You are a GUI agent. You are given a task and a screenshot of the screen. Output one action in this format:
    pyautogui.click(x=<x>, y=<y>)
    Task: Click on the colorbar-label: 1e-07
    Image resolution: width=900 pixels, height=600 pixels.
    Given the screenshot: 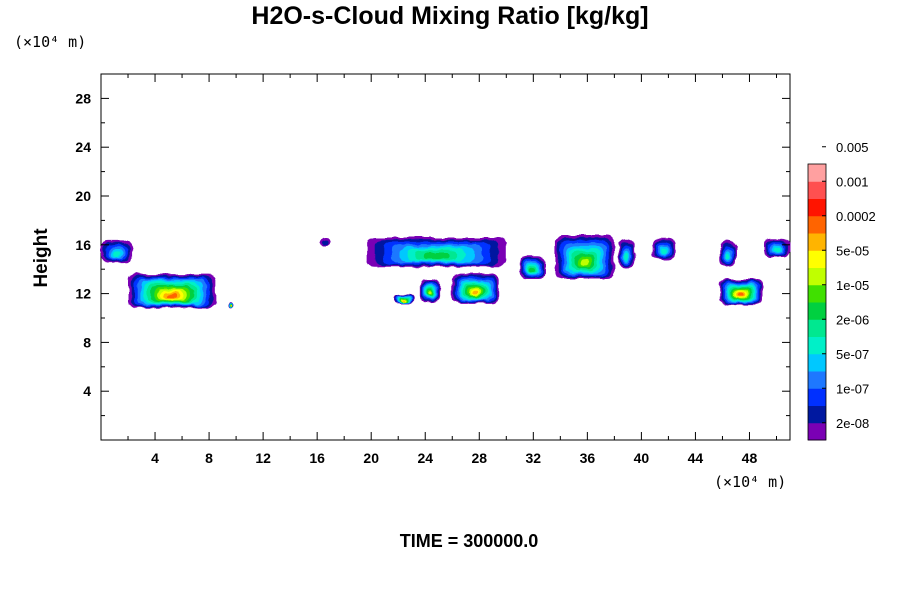 What is the action you would take?
    pyautogui.click(x=852, y=388)
    